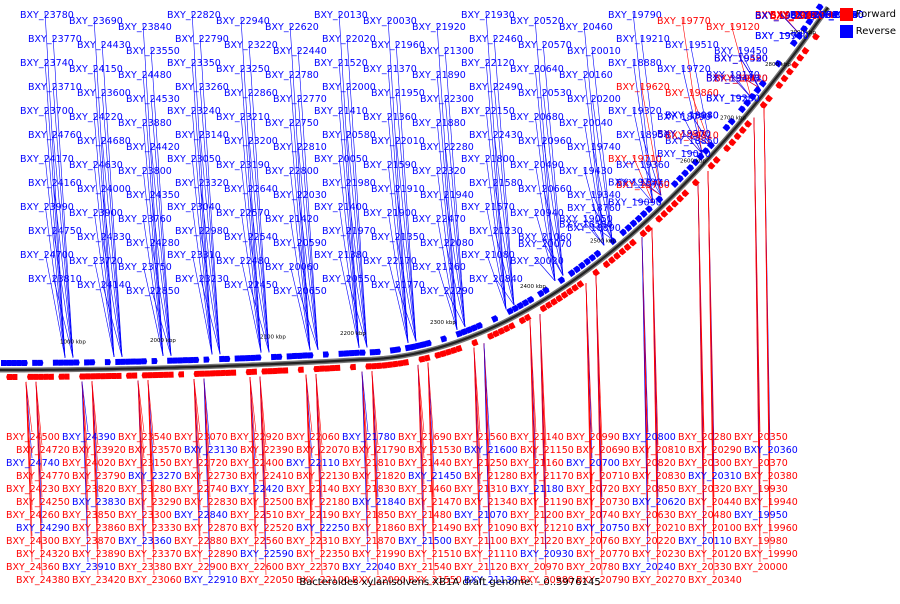 The image size is (900, 604). Describe the element at coordinates (251, 285) in the screenshot. I see `gene-label: BXY_22450` at that location.